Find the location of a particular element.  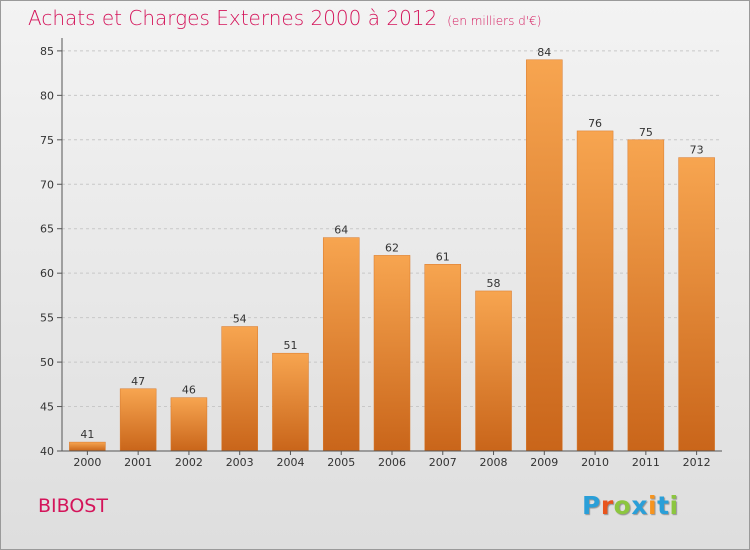

y-tick-label: 85 is located at coordinates (47, 51).